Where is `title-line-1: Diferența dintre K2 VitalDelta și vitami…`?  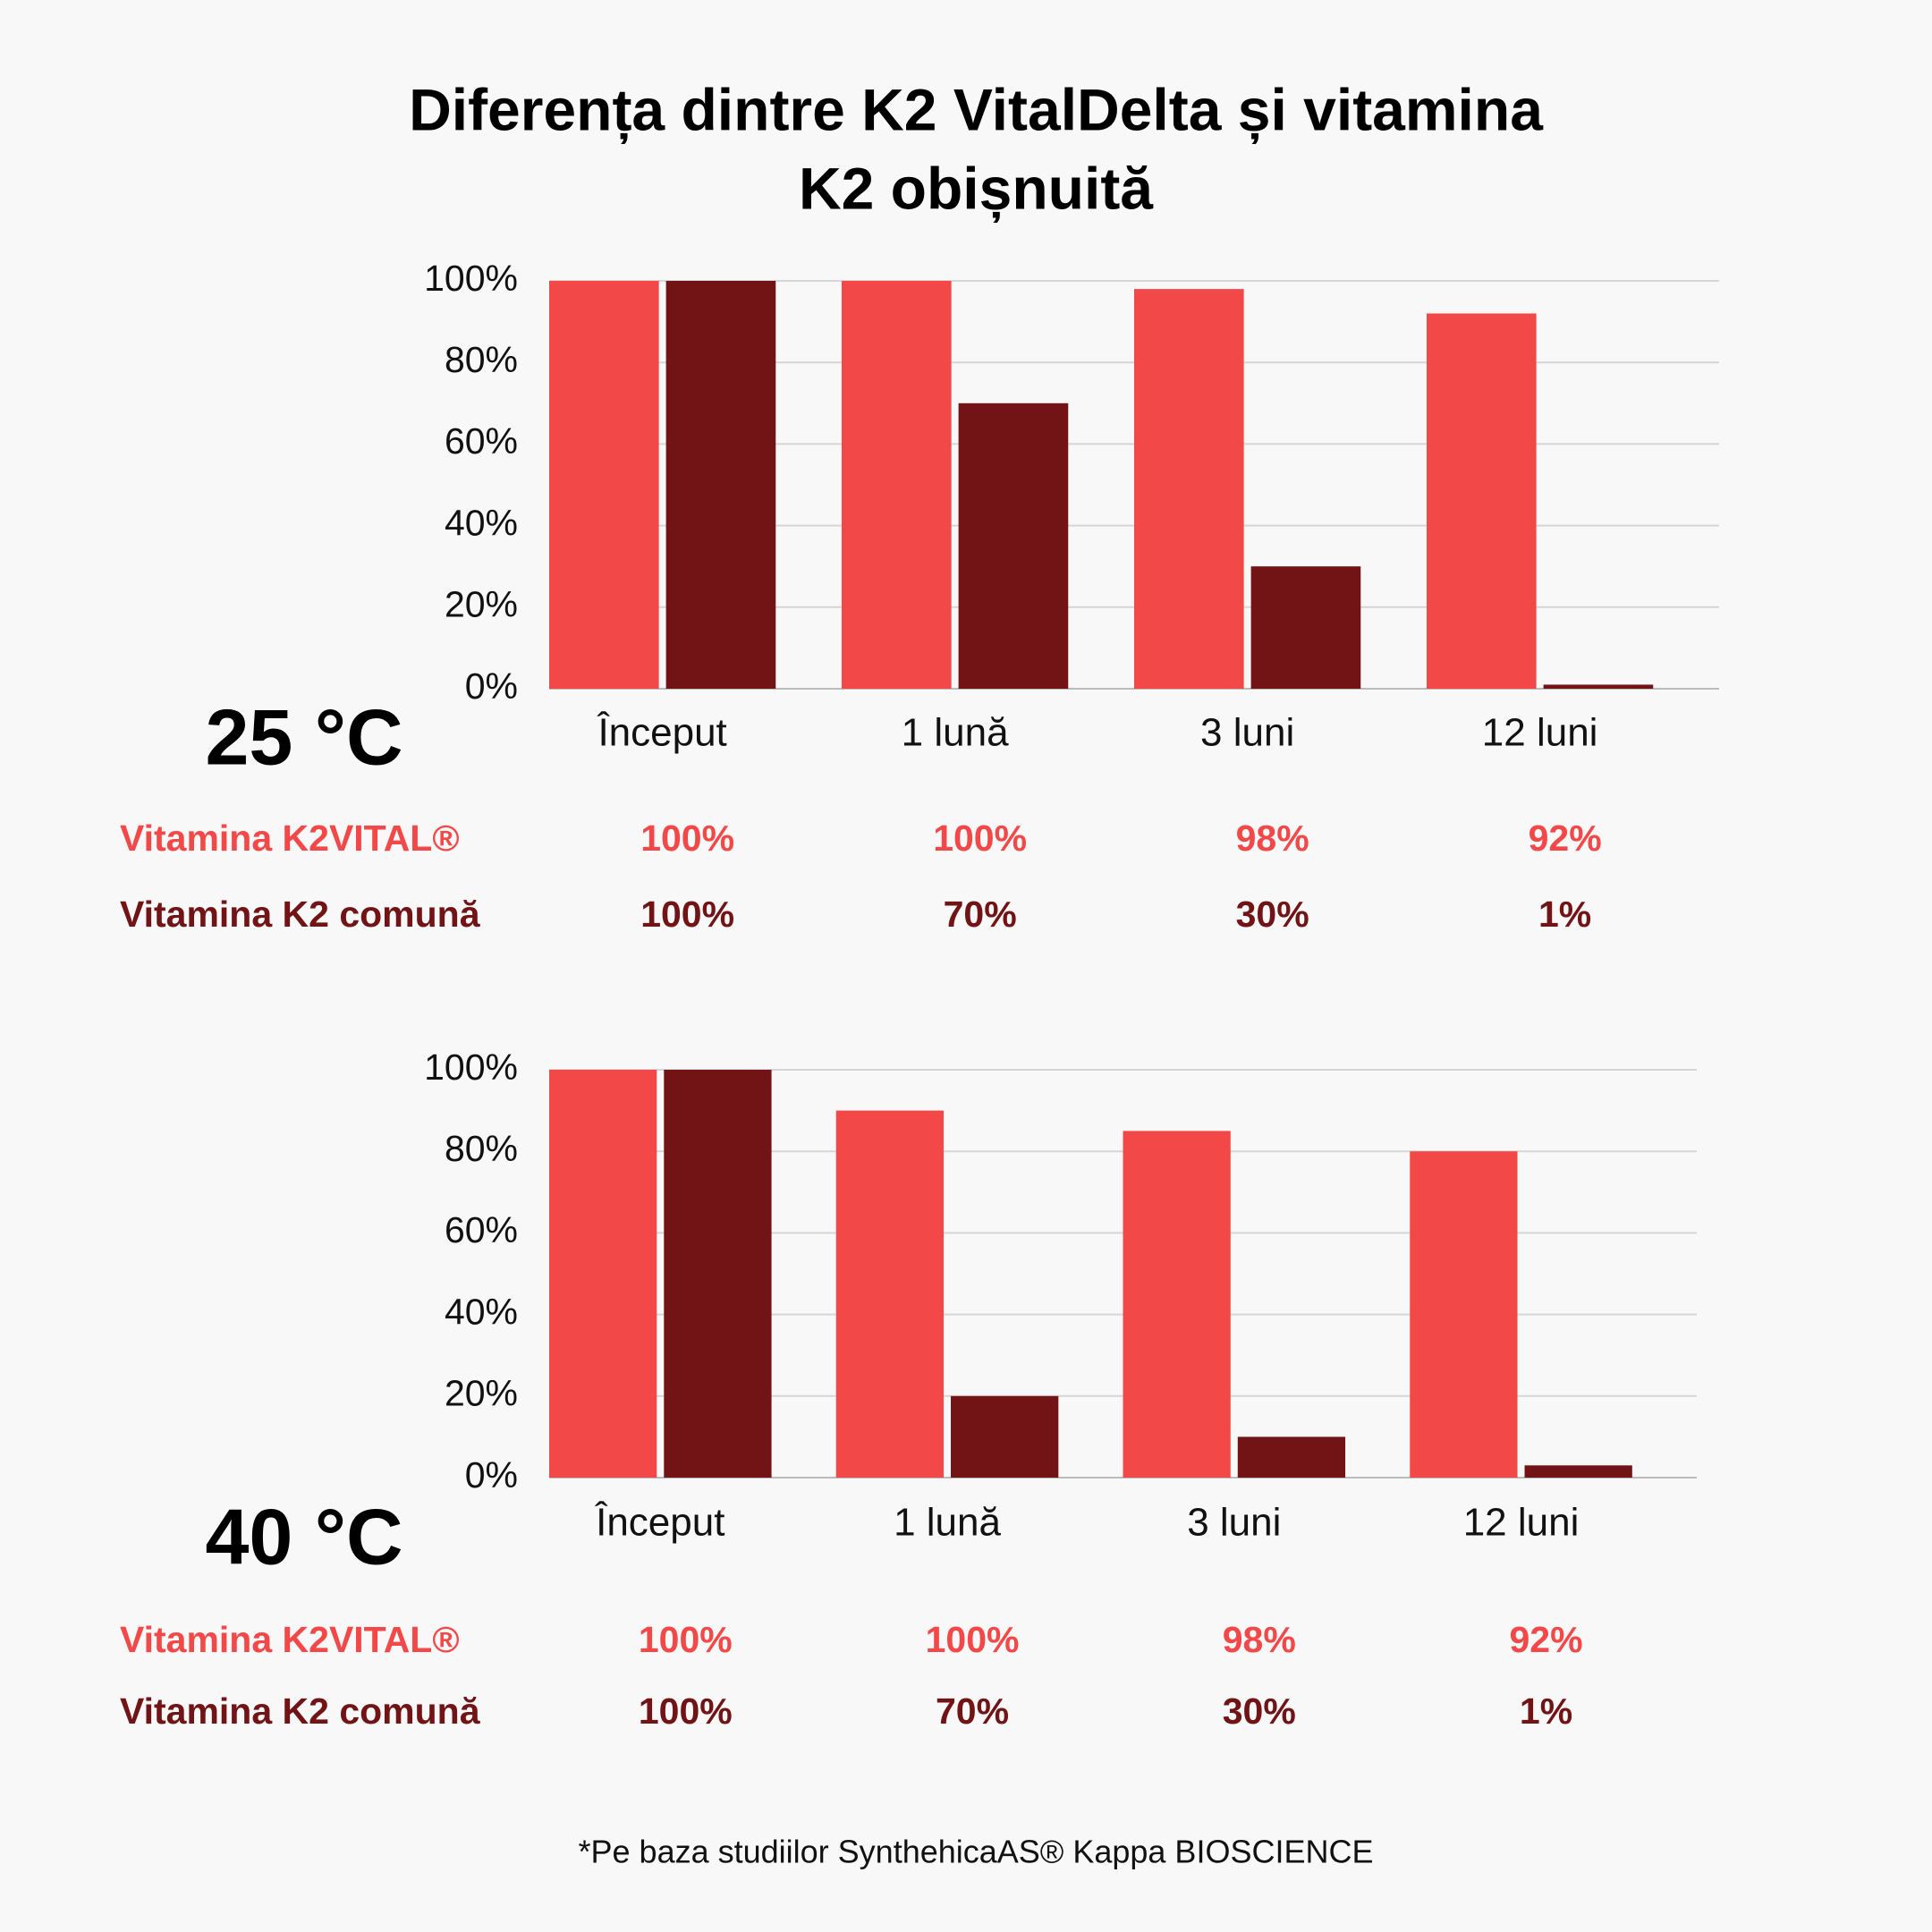 title-line-1: Diferența dintre K2 VitalDelta și vitami… is located at coordinates (976, 110).